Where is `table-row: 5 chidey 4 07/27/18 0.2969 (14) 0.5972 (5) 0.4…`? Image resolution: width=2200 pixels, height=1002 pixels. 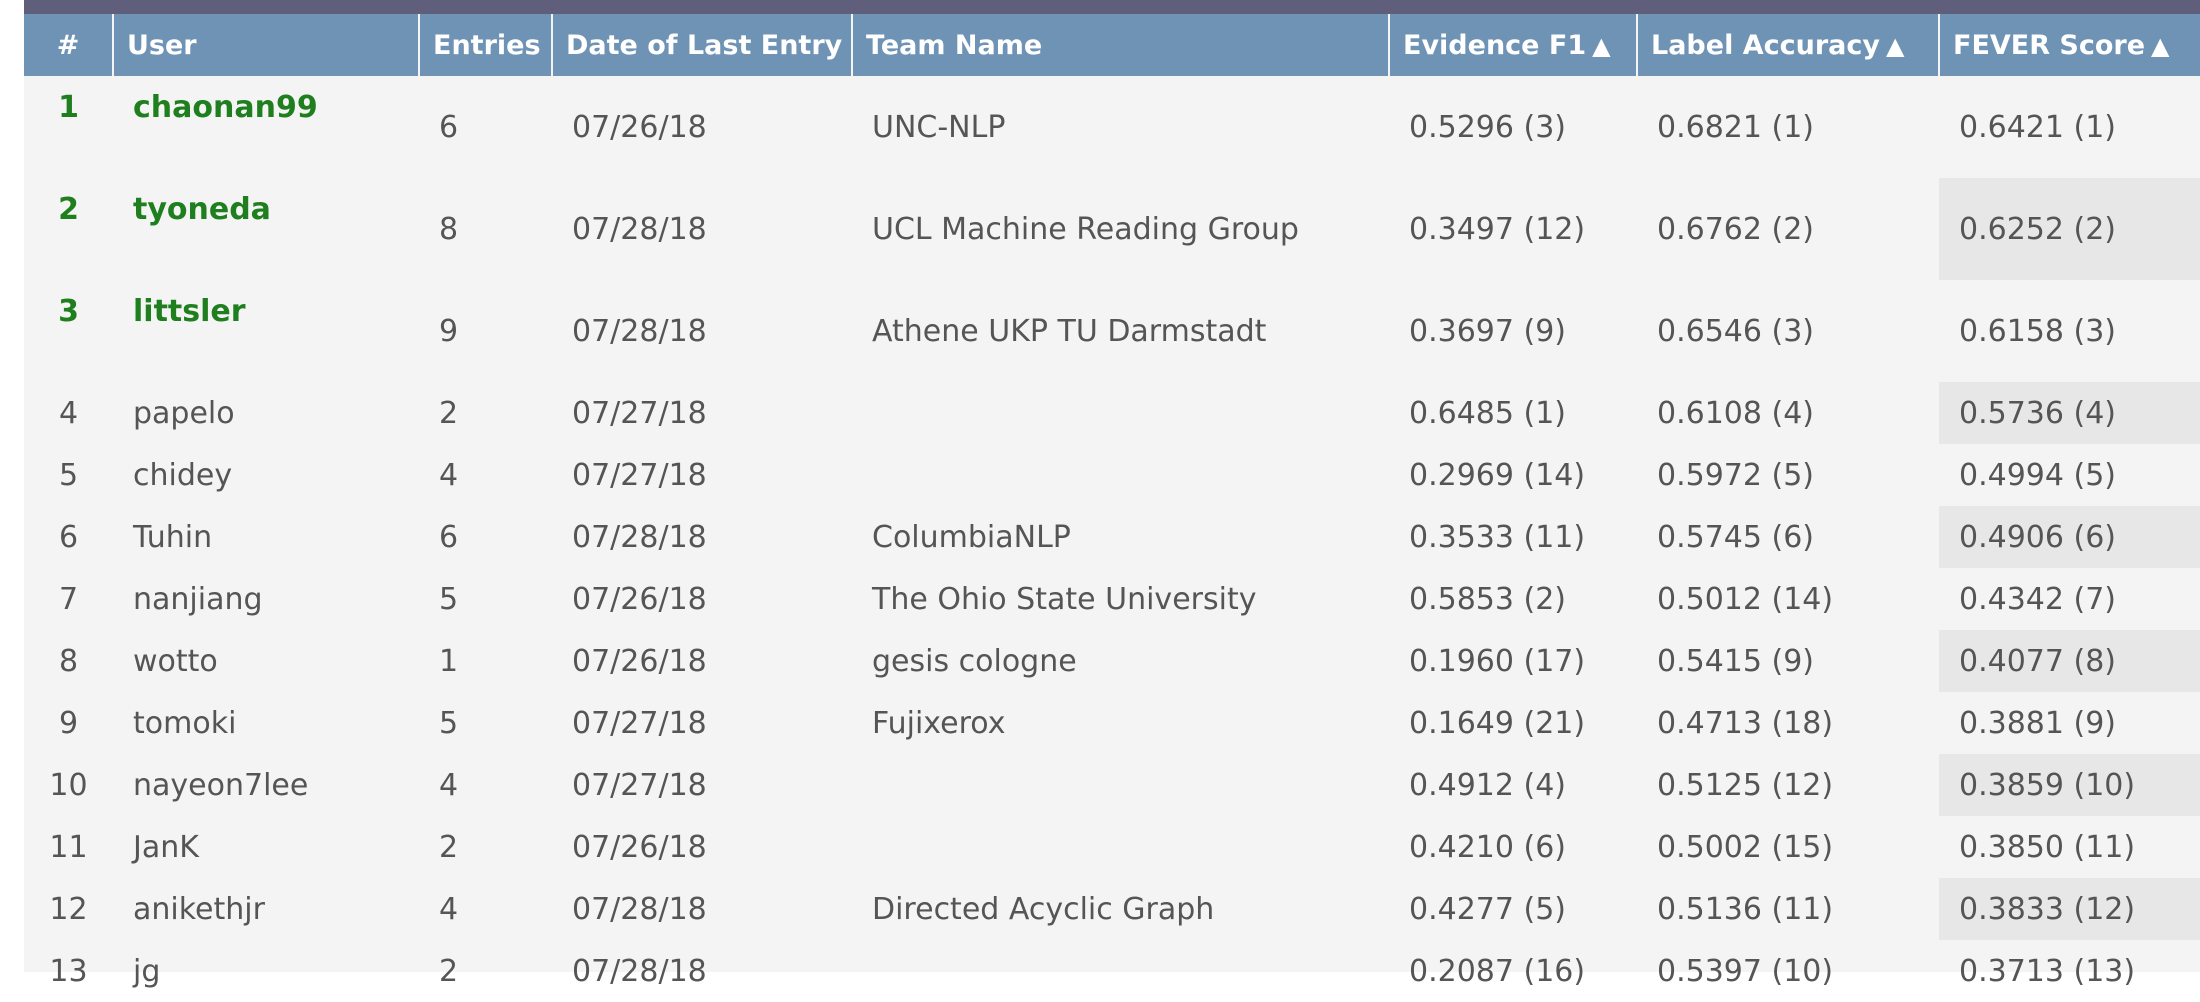 table-row: 5 chidey 4 07/27/18 0.2969 (14) 0.5972 (5) 0.4… is located at coordinates (1112, 475).